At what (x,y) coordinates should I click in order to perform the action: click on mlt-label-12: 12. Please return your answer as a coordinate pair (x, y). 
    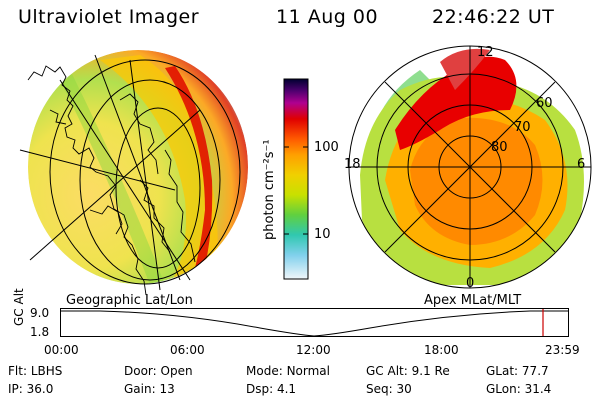
    Looking at the image, I should click on (485, 52).